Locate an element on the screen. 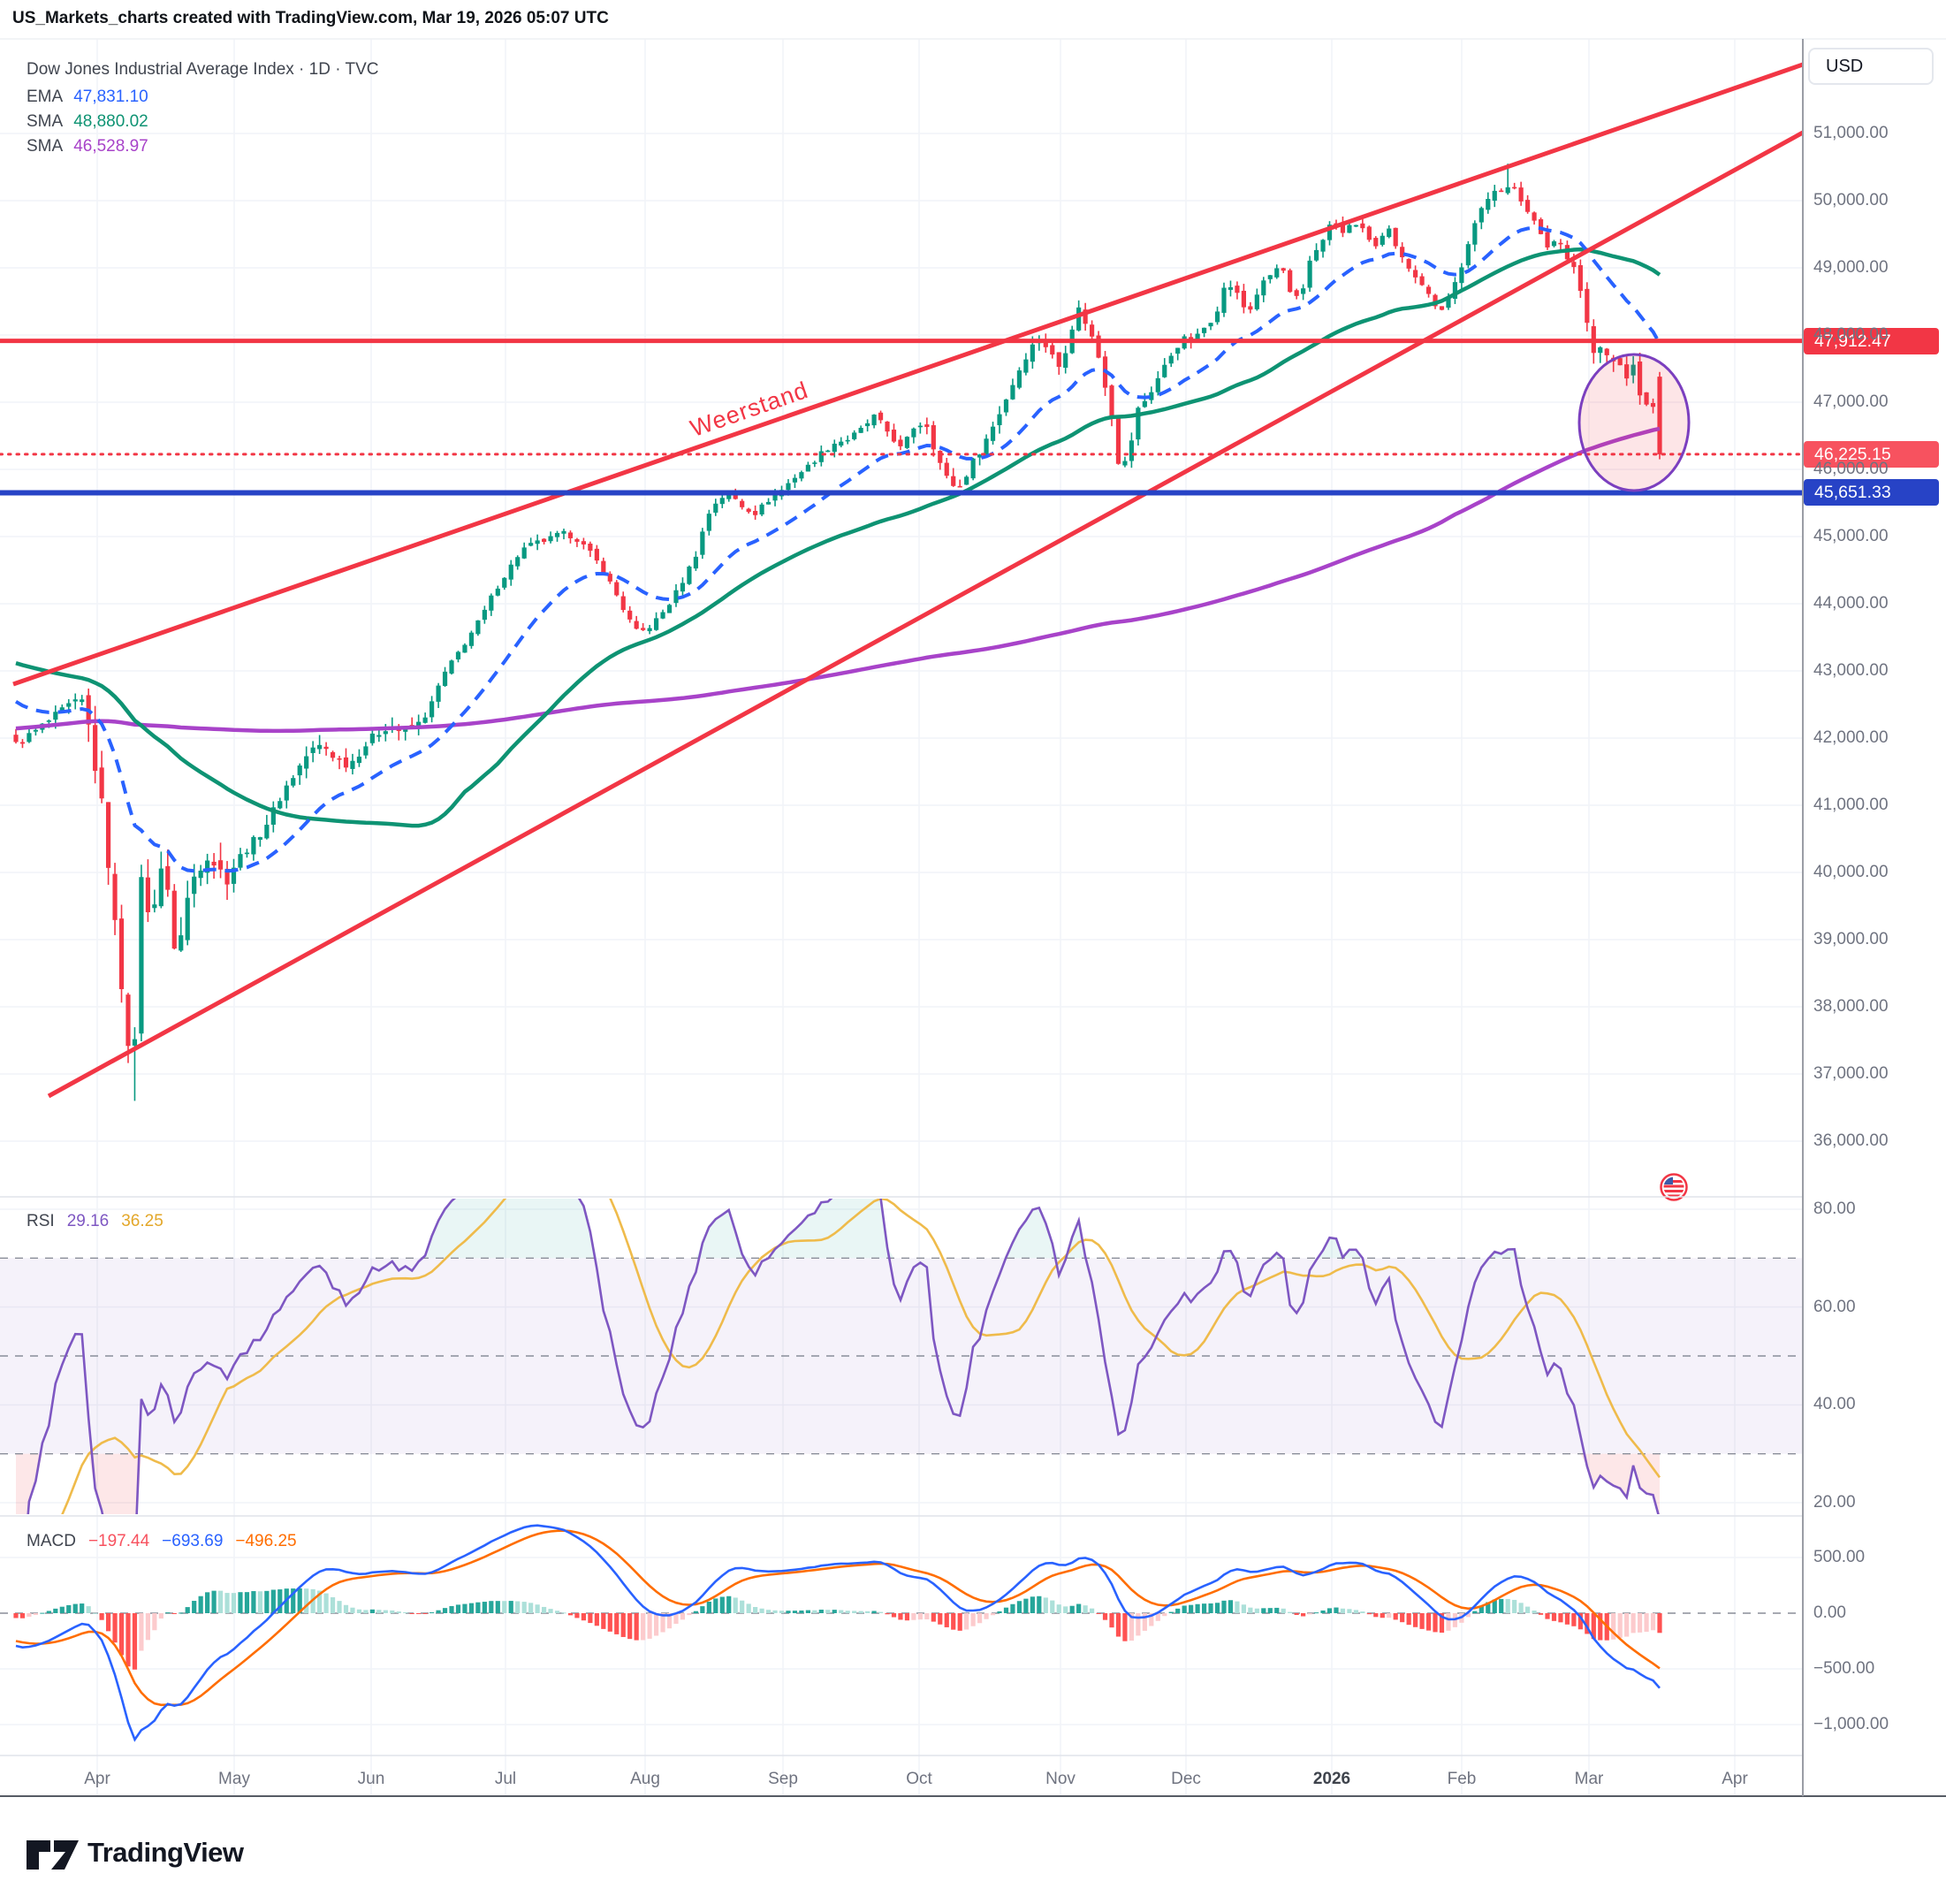 The image size is (1946, 1904). rsi-axis-tick: 20.00 is located at coordinates (1834, 1502).